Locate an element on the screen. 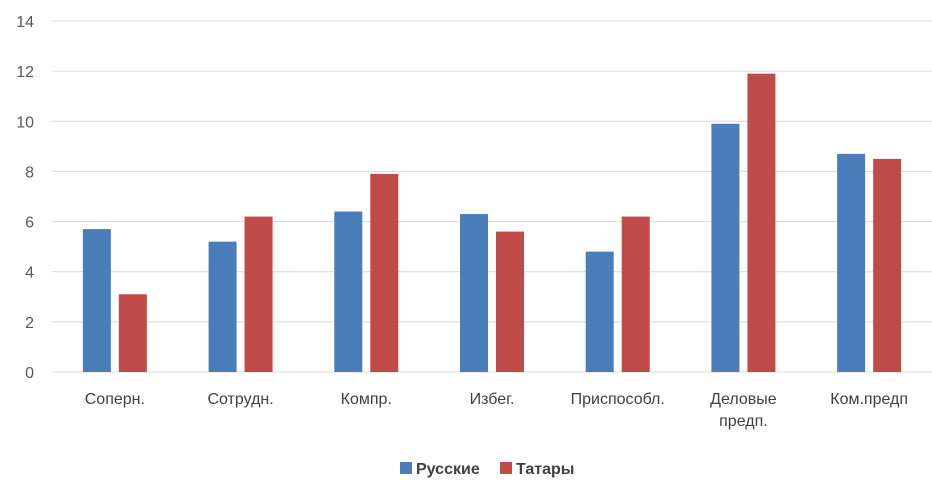  y-tick-label: 6 is located at coordinates (29, 223).